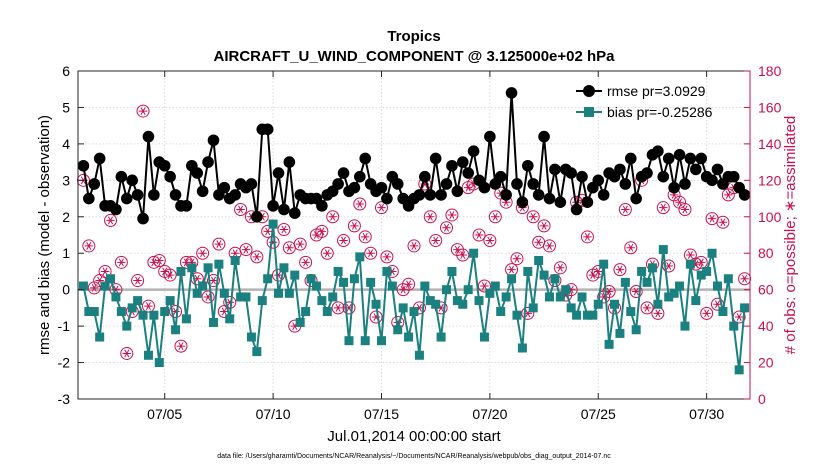  What do you see at coordinates (790, 235) in the screenshot?
I see `y2-axis-label: # of obs: o=possible; ∗=assimilated` at bounding box center [790, 235].